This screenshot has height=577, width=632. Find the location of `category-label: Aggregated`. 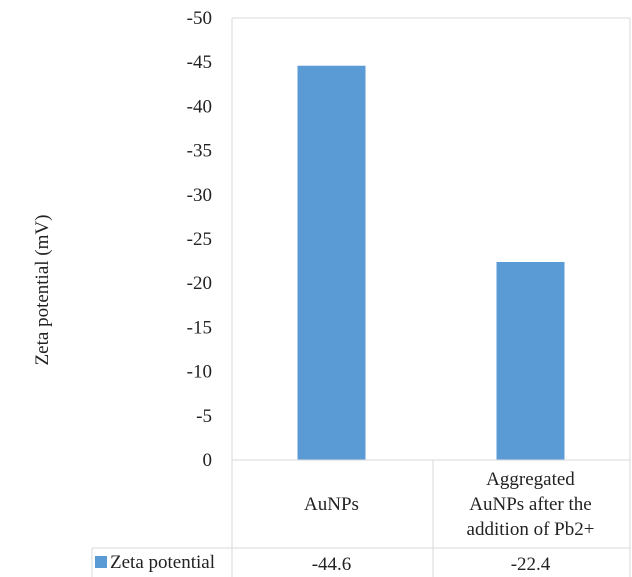

category-label: Aggregated is located at coordinates (530, 479).